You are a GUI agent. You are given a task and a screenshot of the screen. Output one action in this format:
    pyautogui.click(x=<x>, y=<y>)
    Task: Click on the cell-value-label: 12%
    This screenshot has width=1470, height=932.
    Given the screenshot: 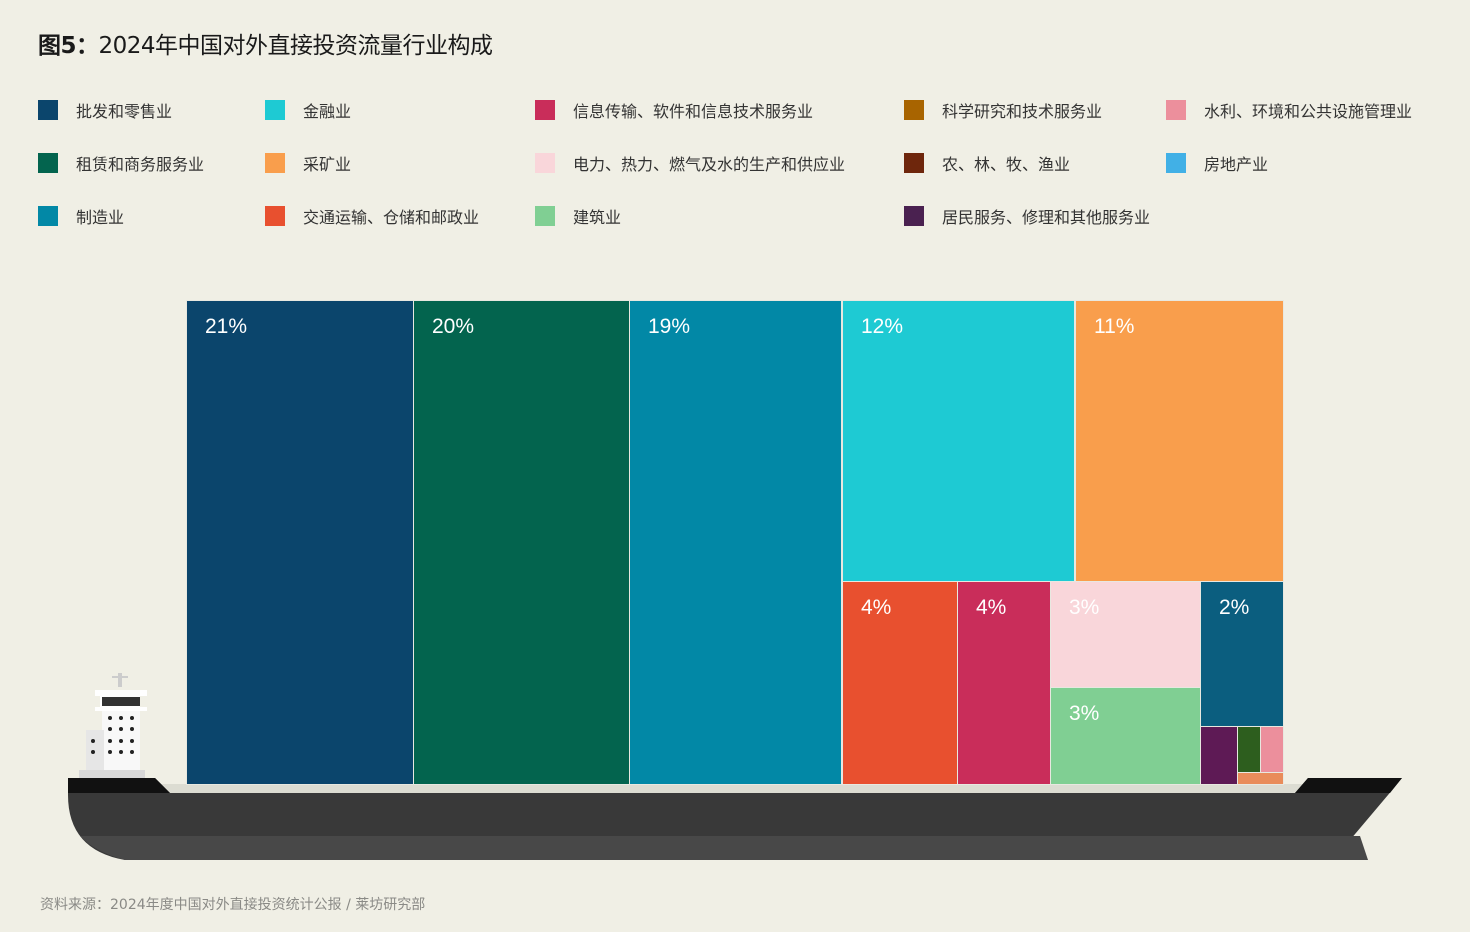 What is the action you would take?
    pyautogui.click(x=882, y=326)
    